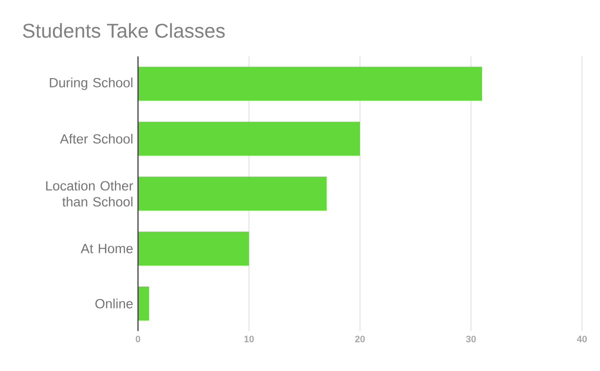 The height and width of the screenshot is (371, 600). I want to click on x-tick-label: 0, so click(138, 339).